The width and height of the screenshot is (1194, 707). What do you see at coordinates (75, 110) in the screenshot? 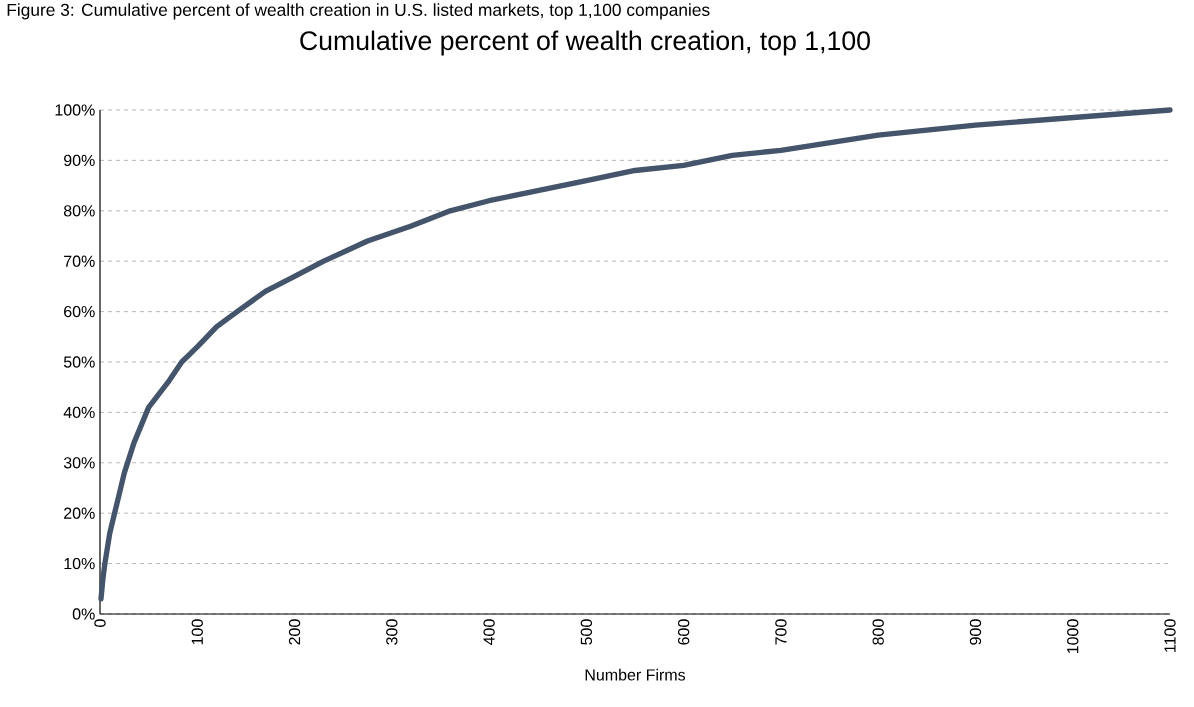
I see `y-tick-label: 100%` at bounding box center [75, 110].